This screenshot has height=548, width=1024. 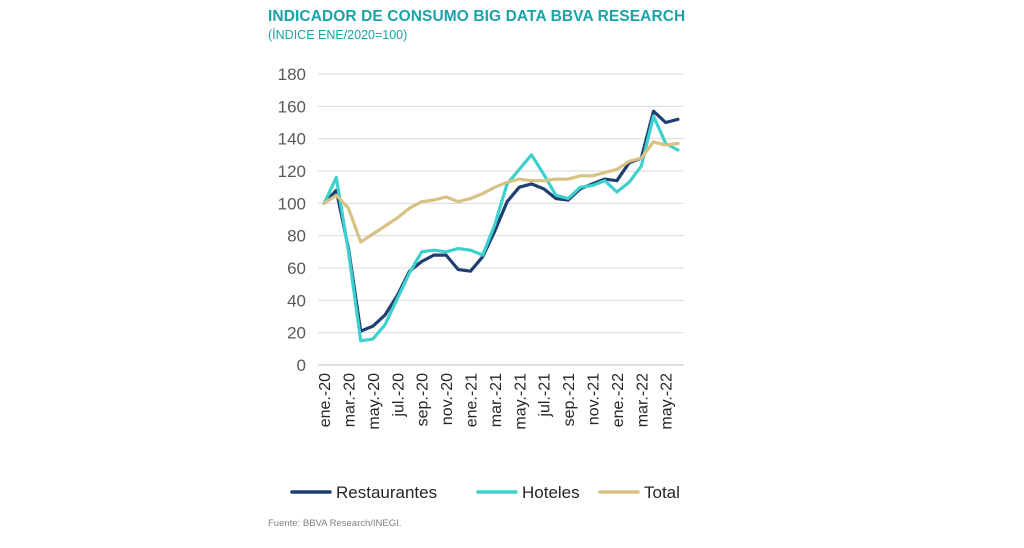 What do you see at coordinates (520, 401) in the screenshot?
I see `x-tick-label-16: may.-21` at bounding box center [520, 401].